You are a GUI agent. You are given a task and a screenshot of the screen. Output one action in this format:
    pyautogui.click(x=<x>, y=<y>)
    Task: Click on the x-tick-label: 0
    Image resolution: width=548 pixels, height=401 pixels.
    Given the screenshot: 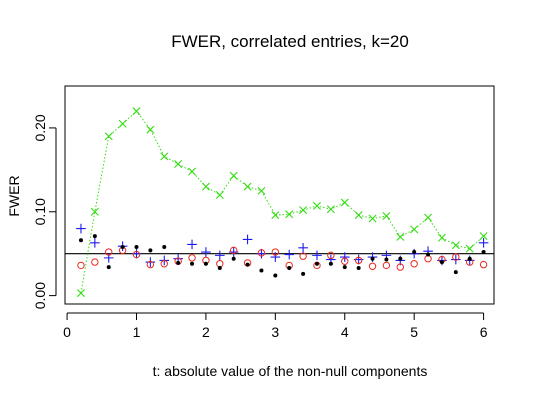 What is the action you would take?
    pyautogui.click(x=67, y=332)
    